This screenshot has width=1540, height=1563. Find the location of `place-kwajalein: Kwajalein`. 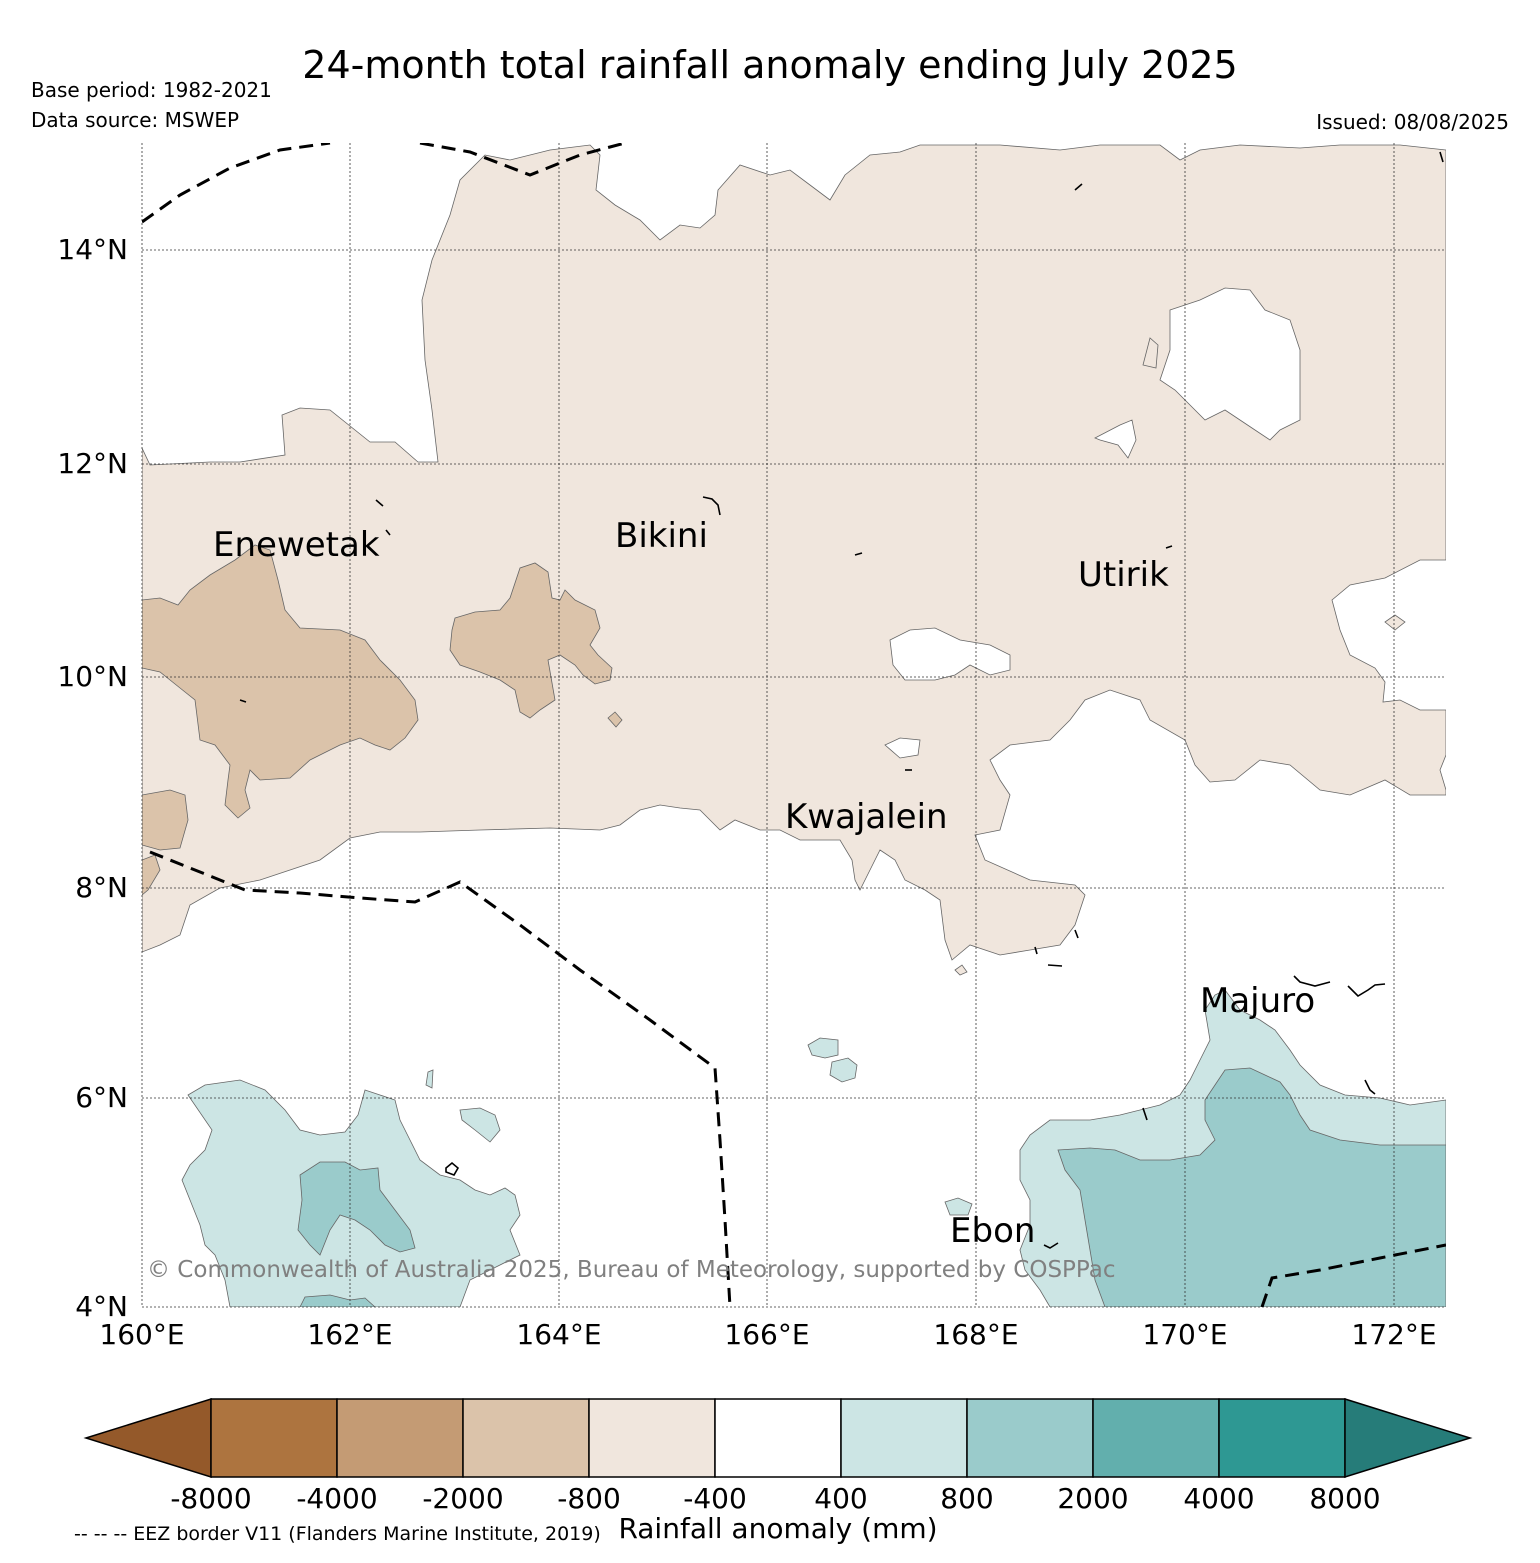

place-kwajalein: Kwajalein is located at coordinates (866, 817).